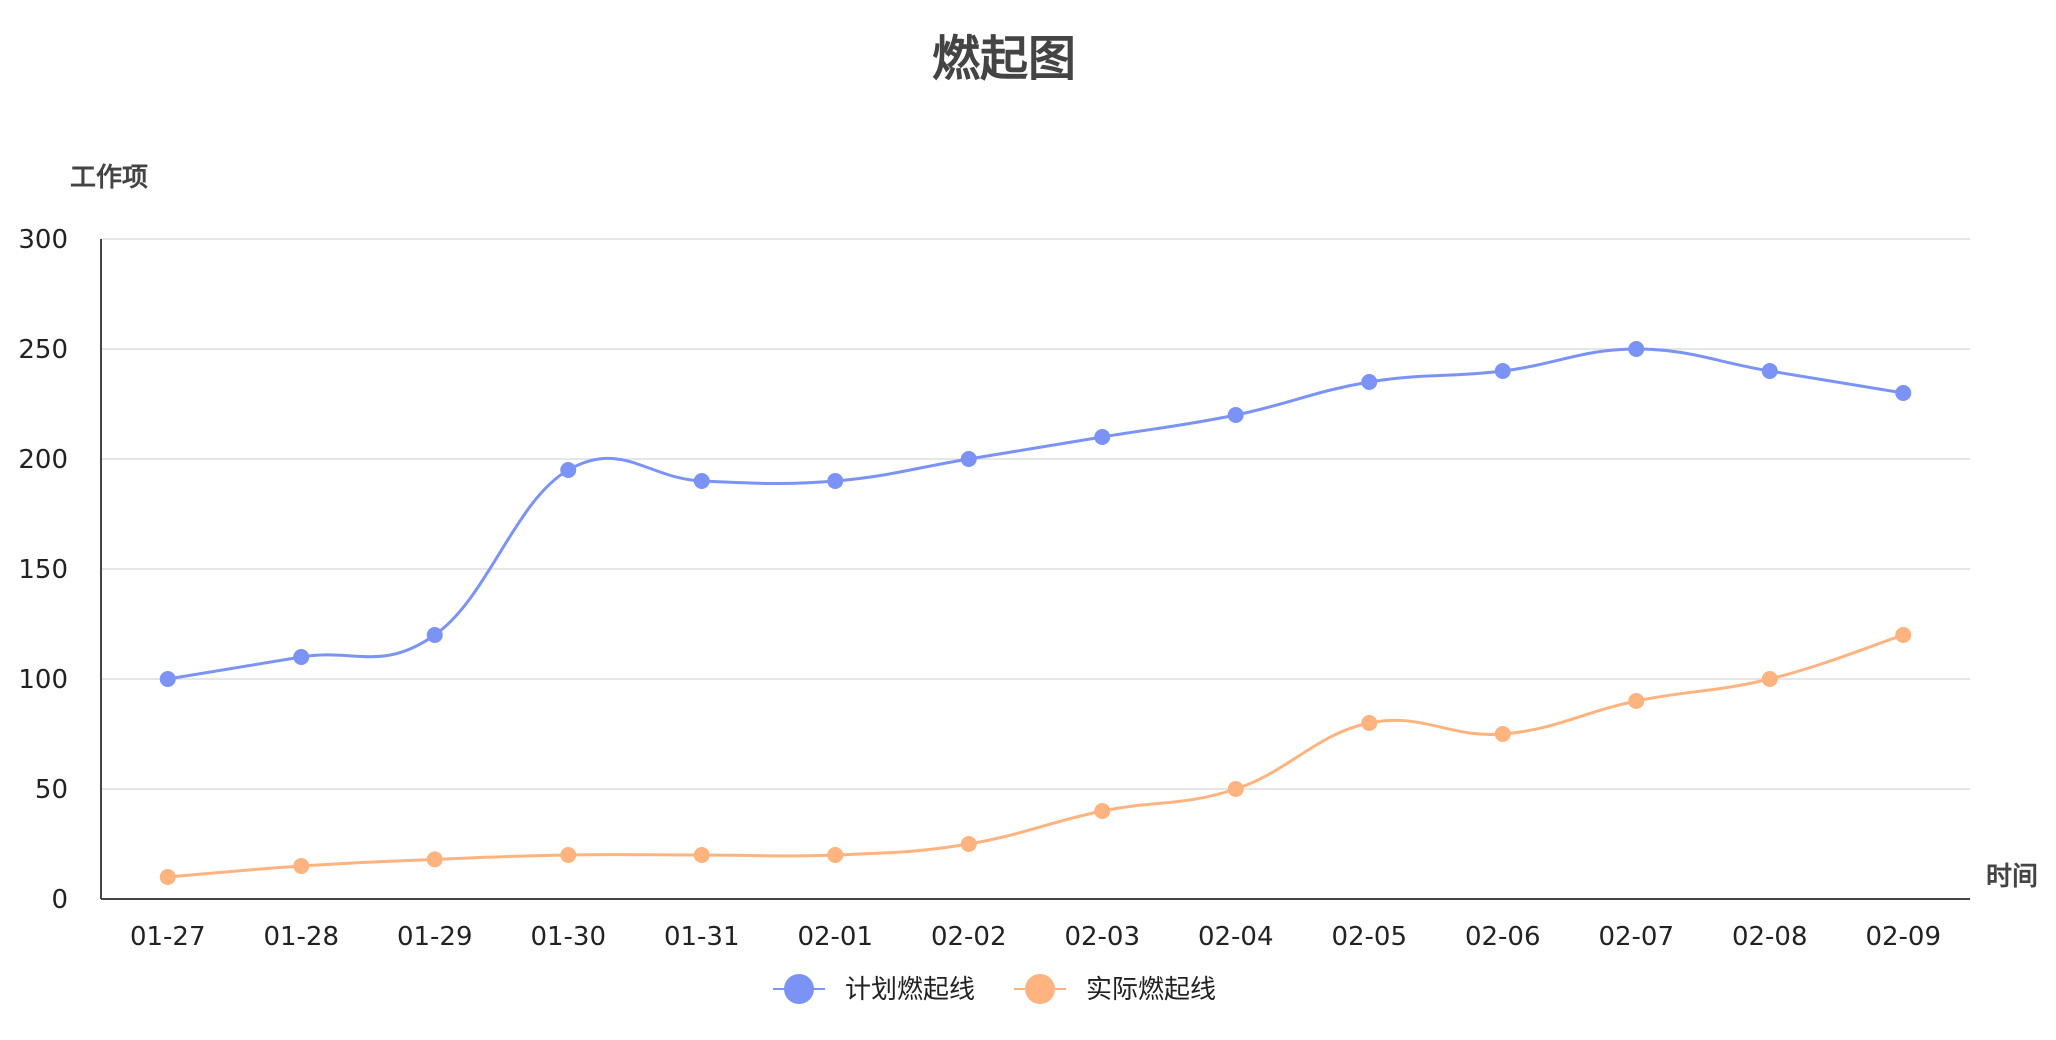 Image resolution: width=2056 pixels, height=1040 pixels. What do you see at coordinates (1636, 937) in the screenshot?
I see `x-tick-label: 02-07` at bounding box center [1636, 937].